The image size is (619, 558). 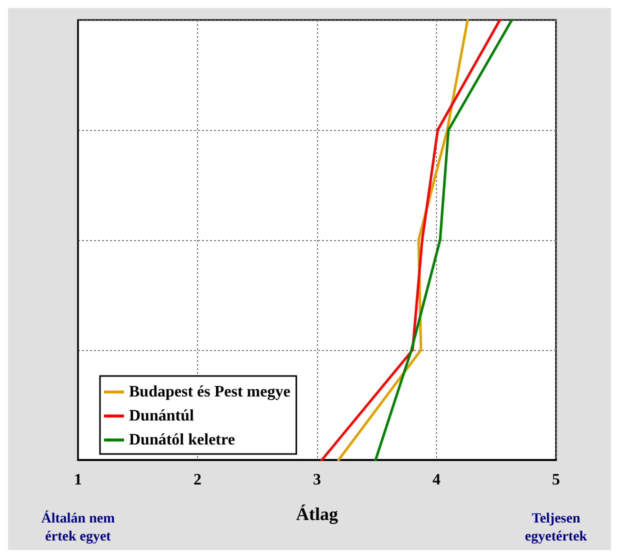 I want to click on x-axis-title: Átlag, so click(x=317, y=514).